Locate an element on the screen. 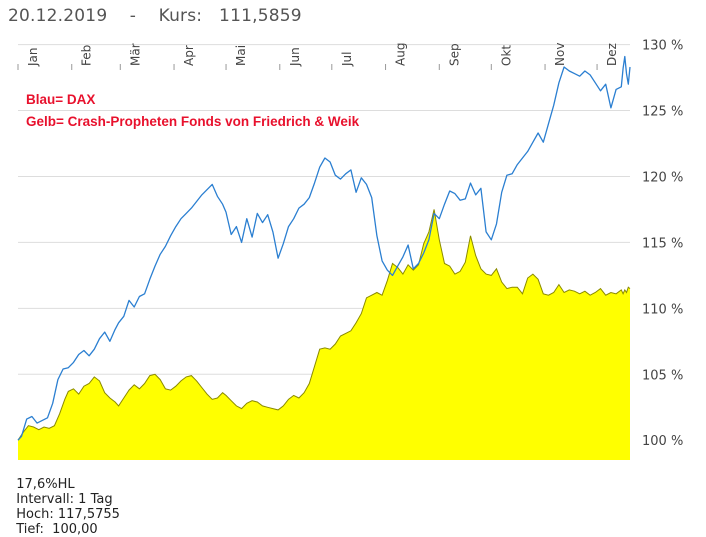 This screenshot has height=537, width=706. y-tick-label: 100 % is located at coordinates (662, 441).